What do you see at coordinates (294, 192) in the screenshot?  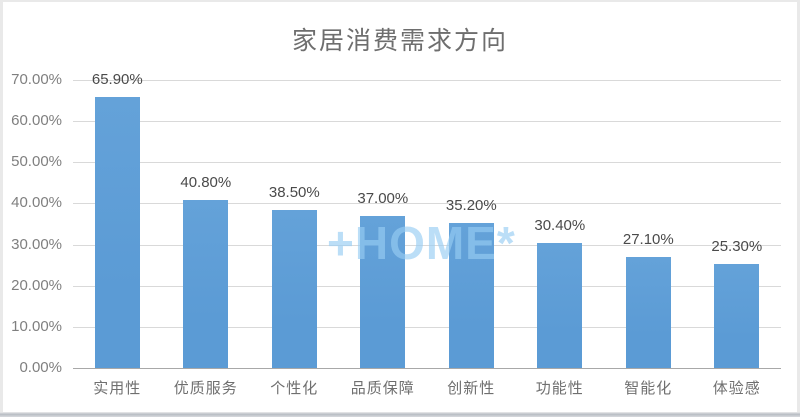 I see `bar-value-label: 38.50%` at bounding box center [294, 192].